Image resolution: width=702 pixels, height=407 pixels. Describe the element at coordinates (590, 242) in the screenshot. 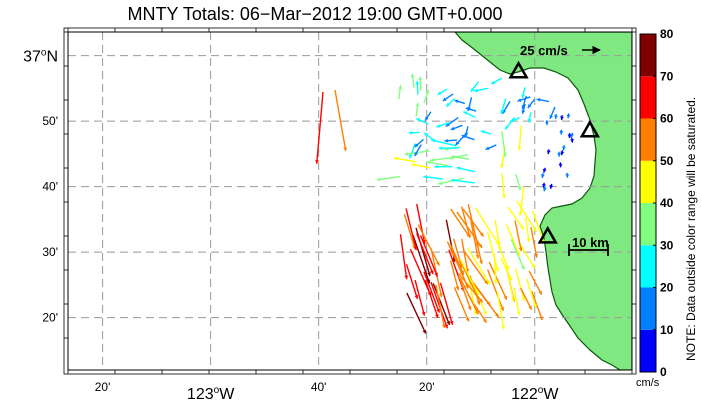

I see `scale-bar-label: 10 km` at that location.